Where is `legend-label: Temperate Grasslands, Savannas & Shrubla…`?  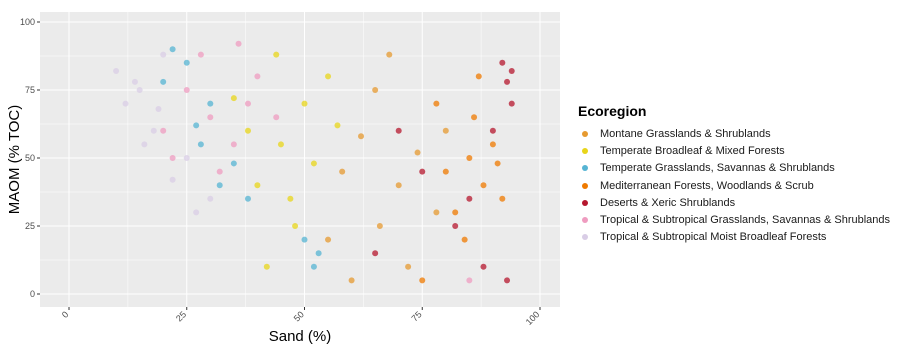 legend-label: Temperate Grasslands, Savannas & Shrubla… is located at coordinates (717, 168).